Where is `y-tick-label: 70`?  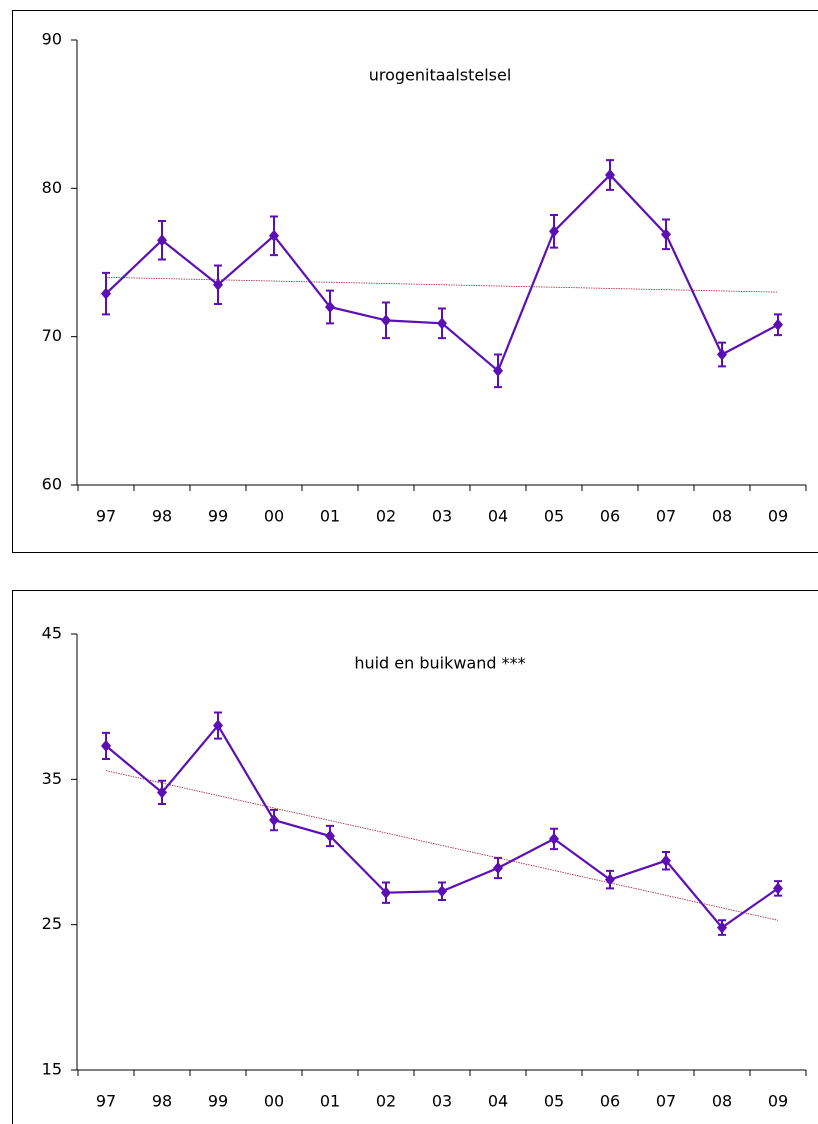
y-tick-label: 70 is located at coordinates (52, 335).